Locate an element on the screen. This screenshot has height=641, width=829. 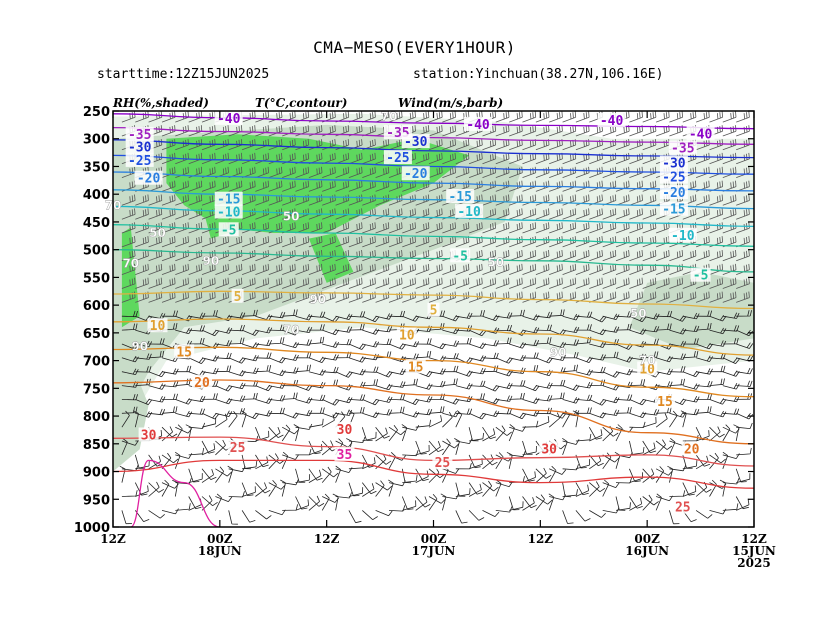
temperature-contour-label: 5 is located at coordinates (434, 311).